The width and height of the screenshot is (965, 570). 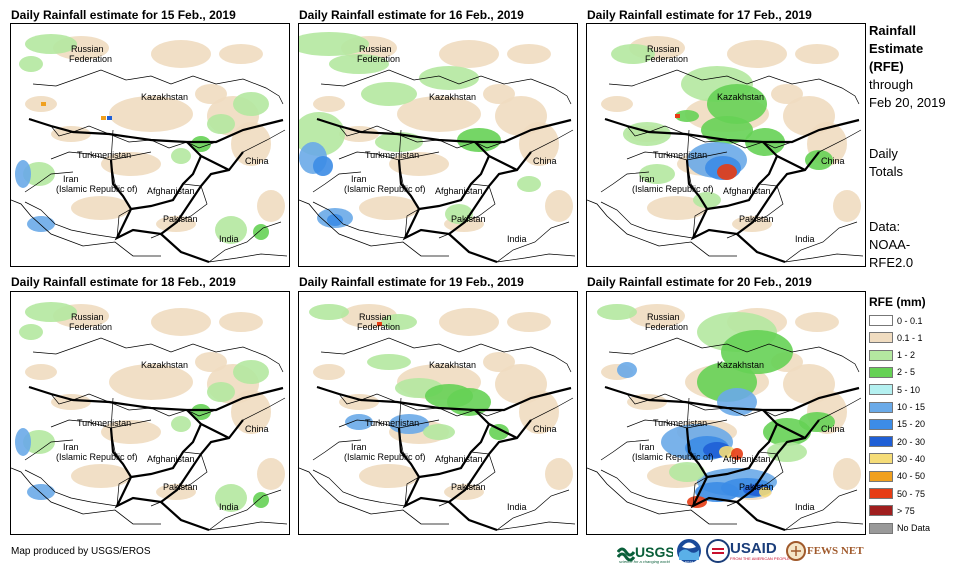 I want to click on side-daily: Daily Totals, so click(x=886, y=163).